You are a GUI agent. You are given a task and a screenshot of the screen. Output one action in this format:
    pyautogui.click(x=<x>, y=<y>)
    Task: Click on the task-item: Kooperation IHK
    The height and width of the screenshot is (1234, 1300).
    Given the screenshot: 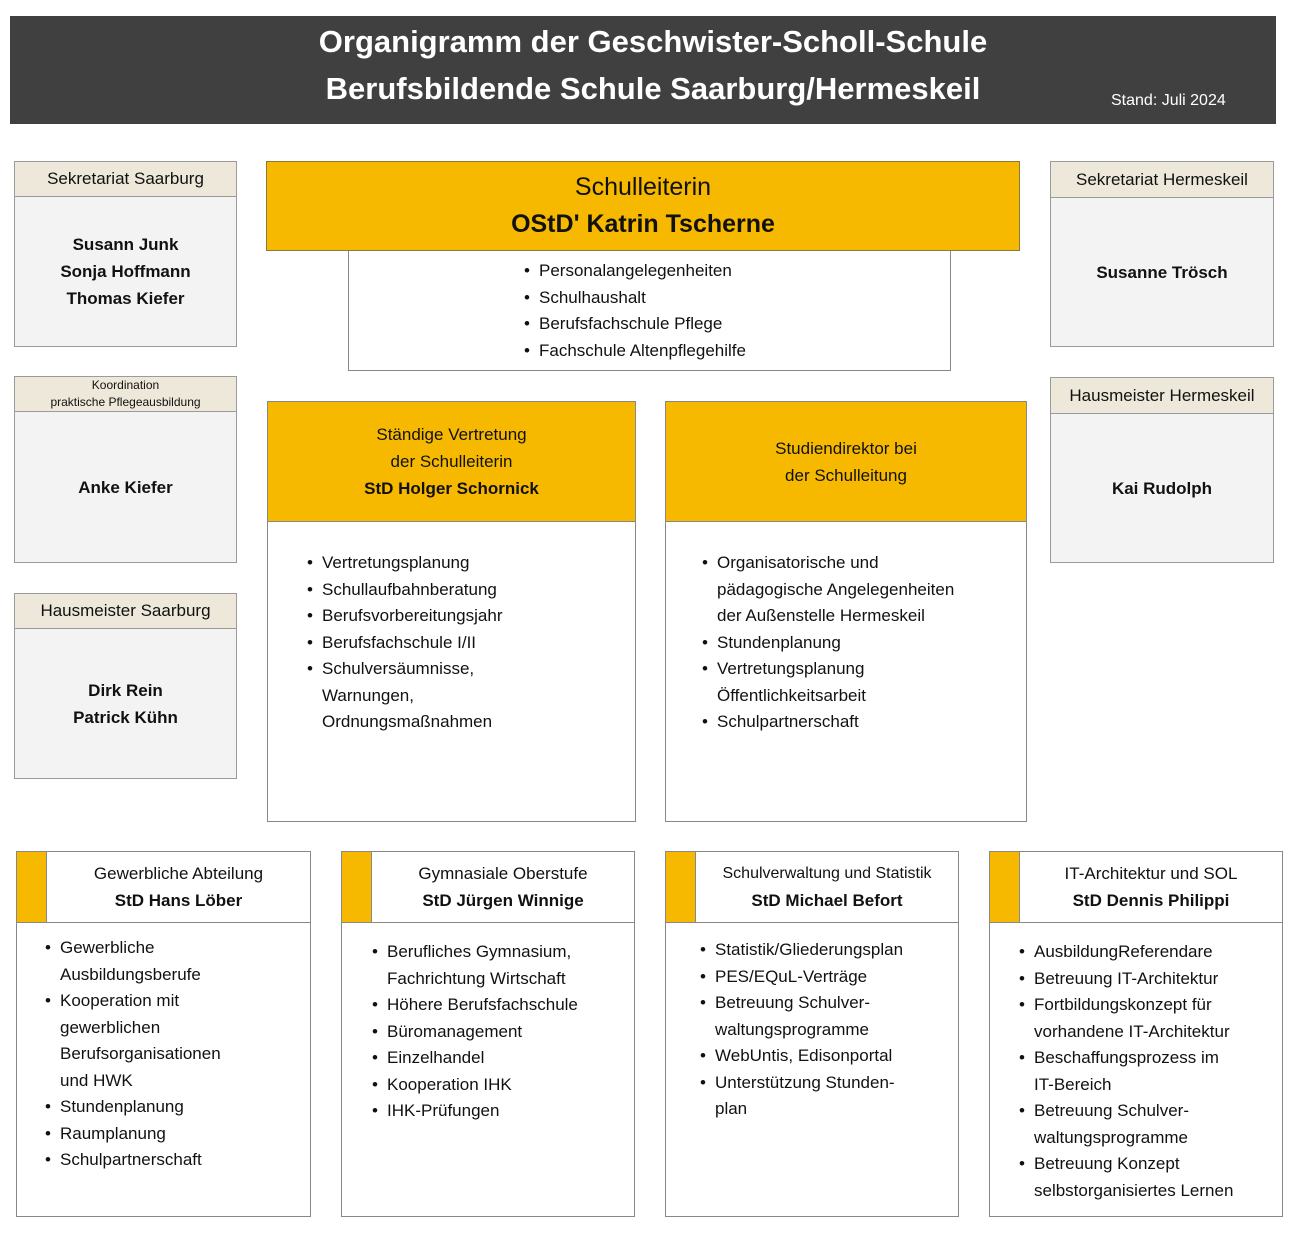 What is the action you would take?
    pyautogui.click(x=503, y=1085)
    